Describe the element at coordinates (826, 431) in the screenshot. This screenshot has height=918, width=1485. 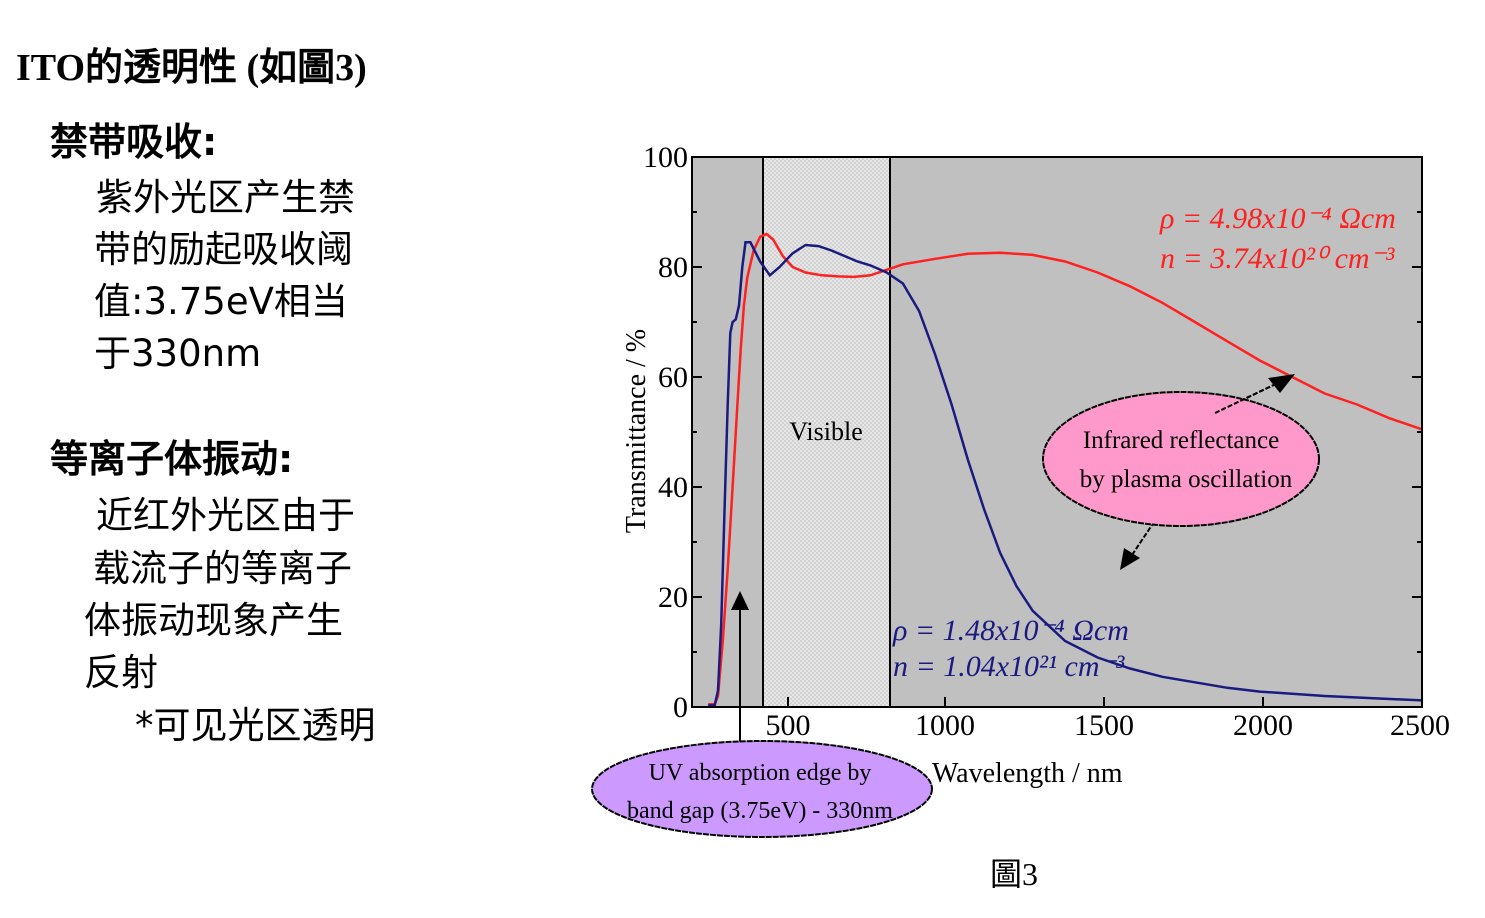
I see `visible-region-label: Visible` at that location.